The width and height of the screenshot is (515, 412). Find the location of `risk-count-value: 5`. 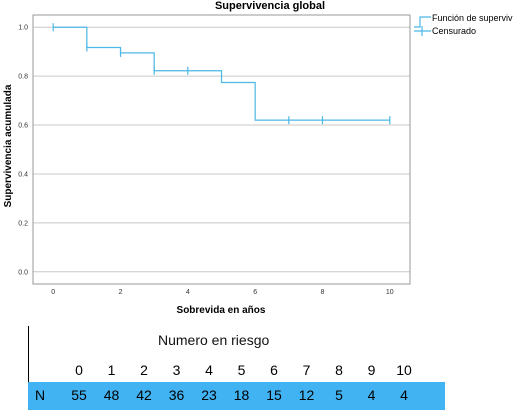

risk-count-value: 5 is located at coordinates (339, 395).